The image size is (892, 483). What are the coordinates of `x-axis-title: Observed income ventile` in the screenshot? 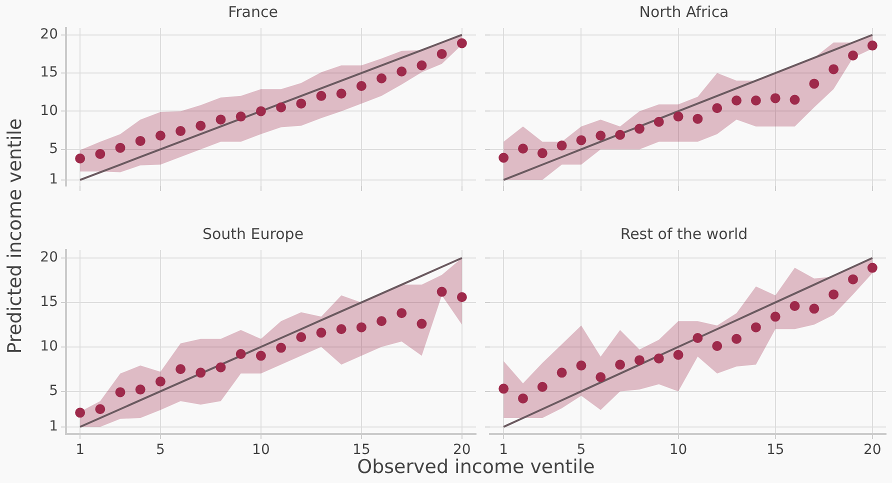 It's located at (476, 467).